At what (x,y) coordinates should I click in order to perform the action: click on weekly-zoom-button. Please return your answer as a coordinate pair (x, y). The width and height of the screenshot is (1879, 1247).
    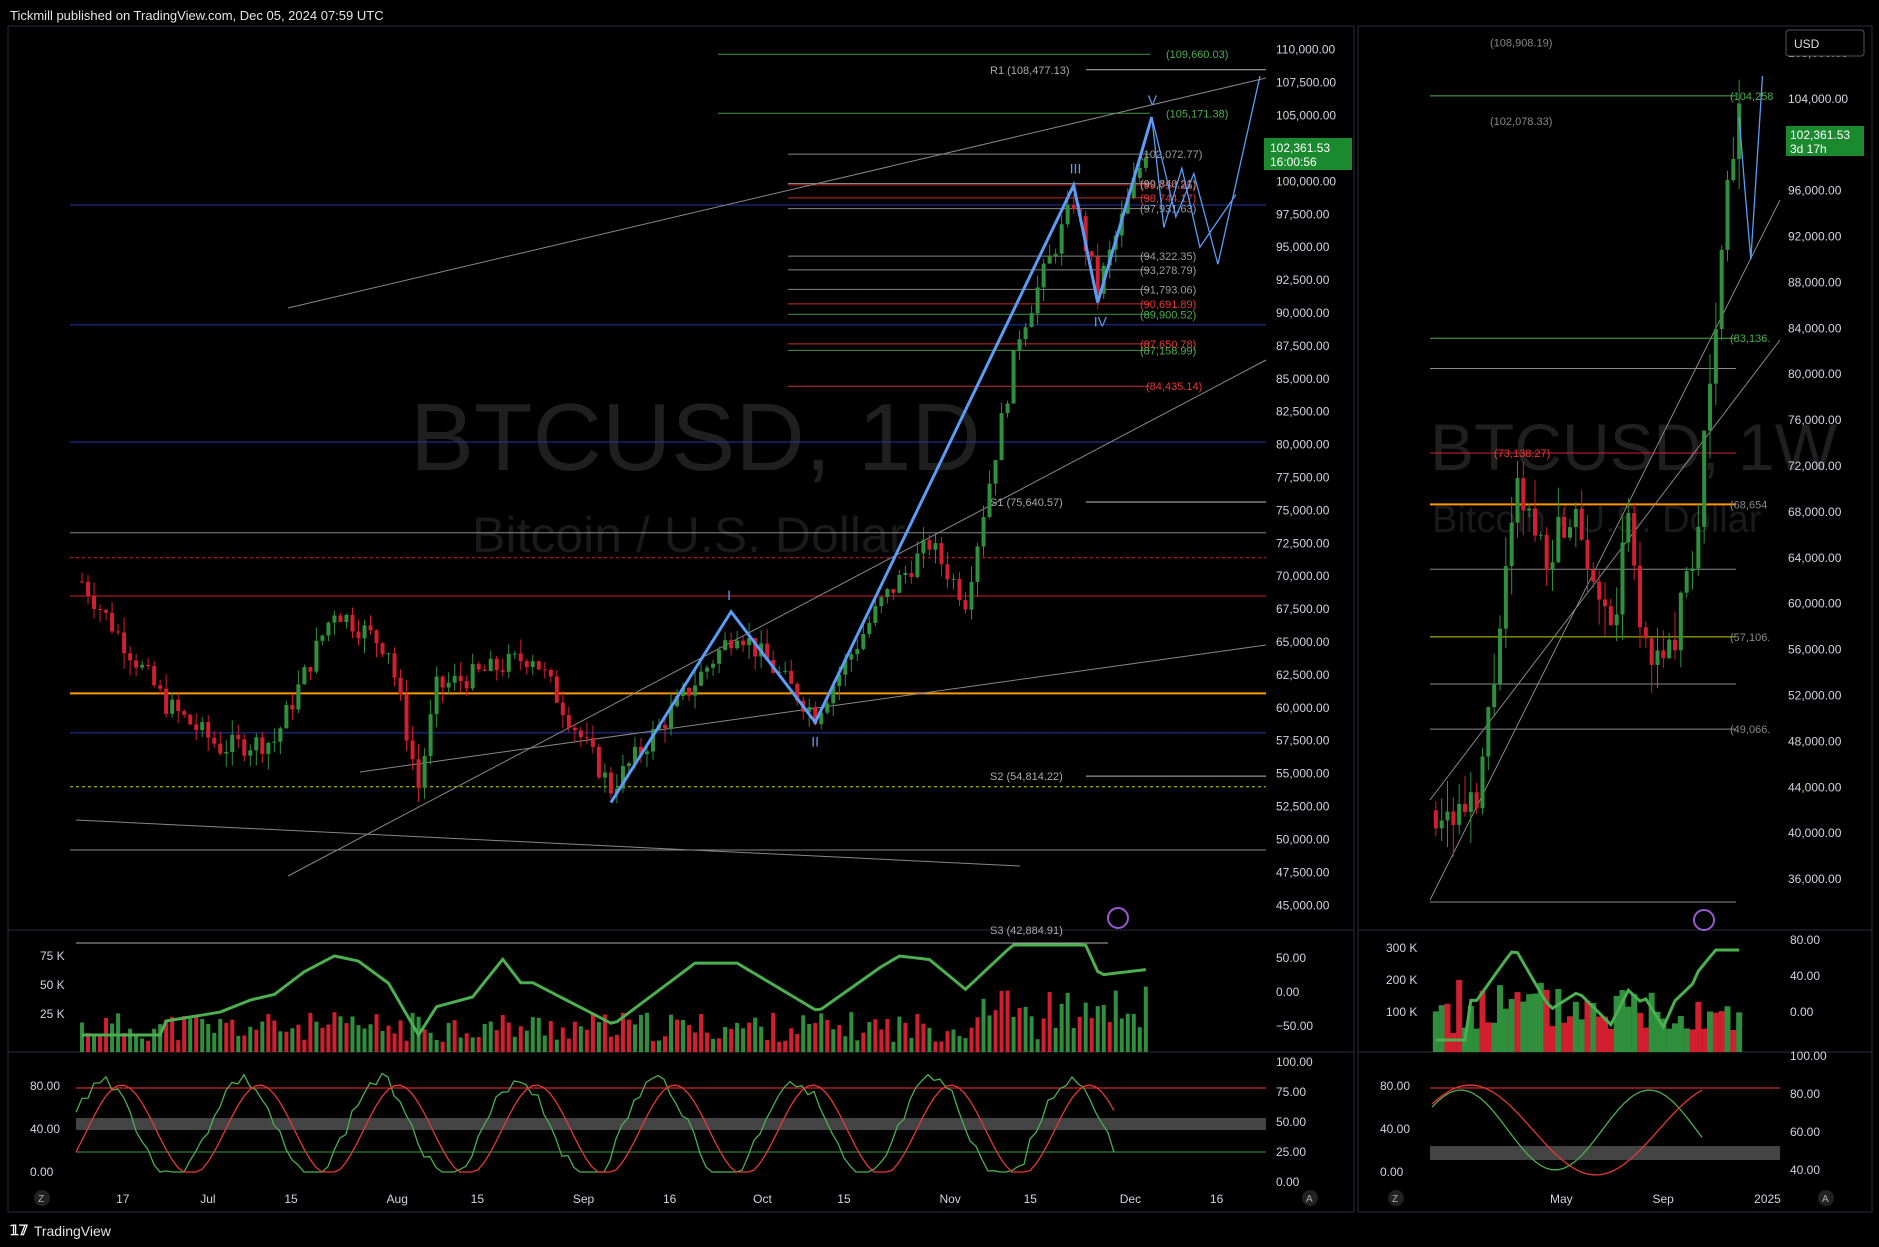
    Looking at the image, I should click on (1396, 1198).